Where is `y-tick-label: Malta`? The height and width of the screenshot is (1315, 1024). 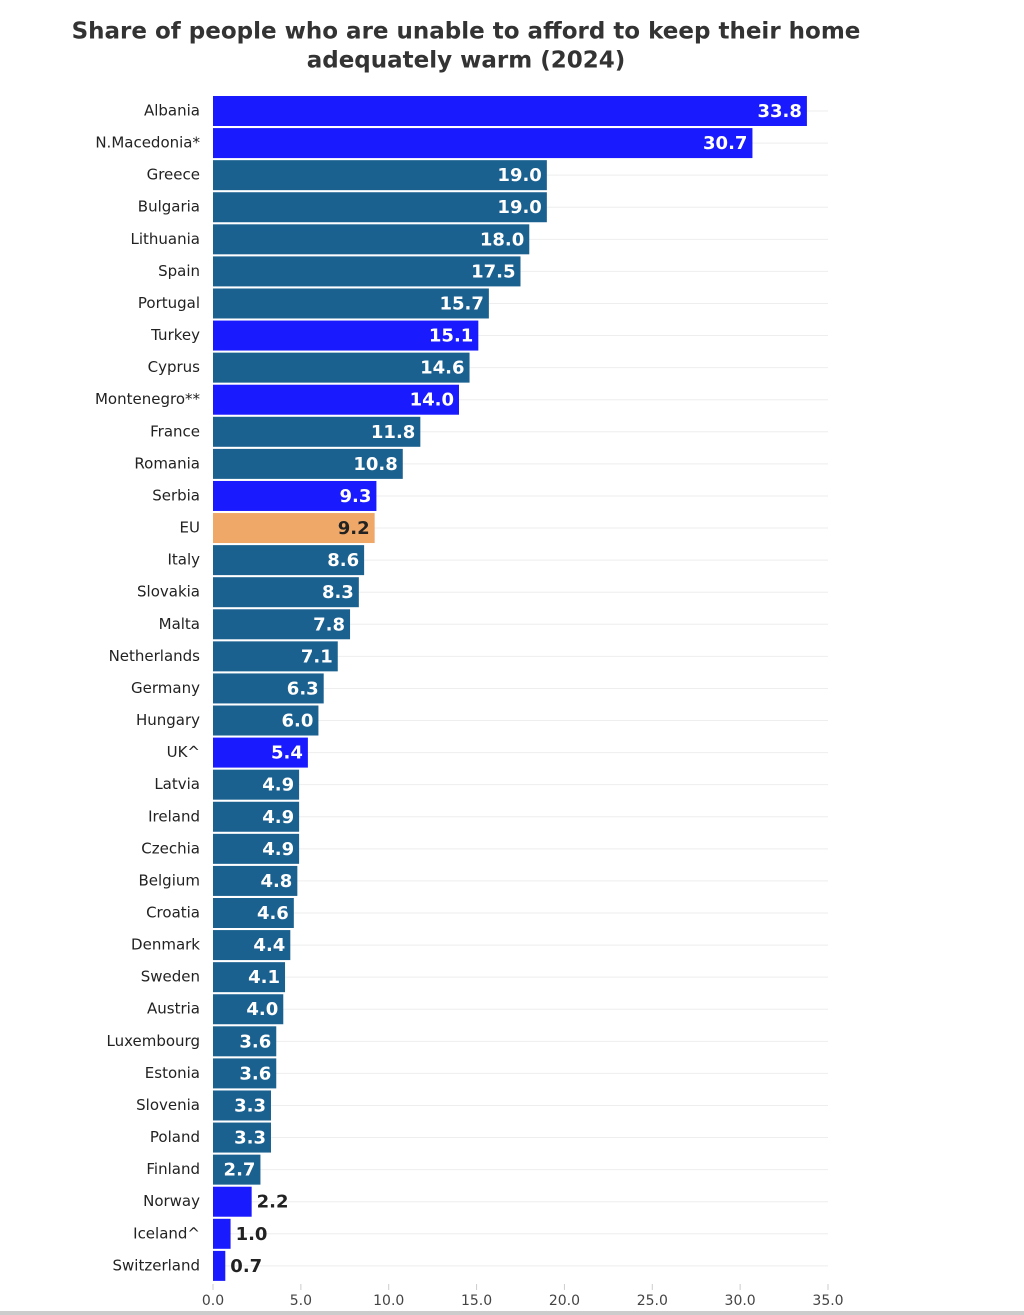 y-tick-label: Malta is located at coordinates (179, 624).